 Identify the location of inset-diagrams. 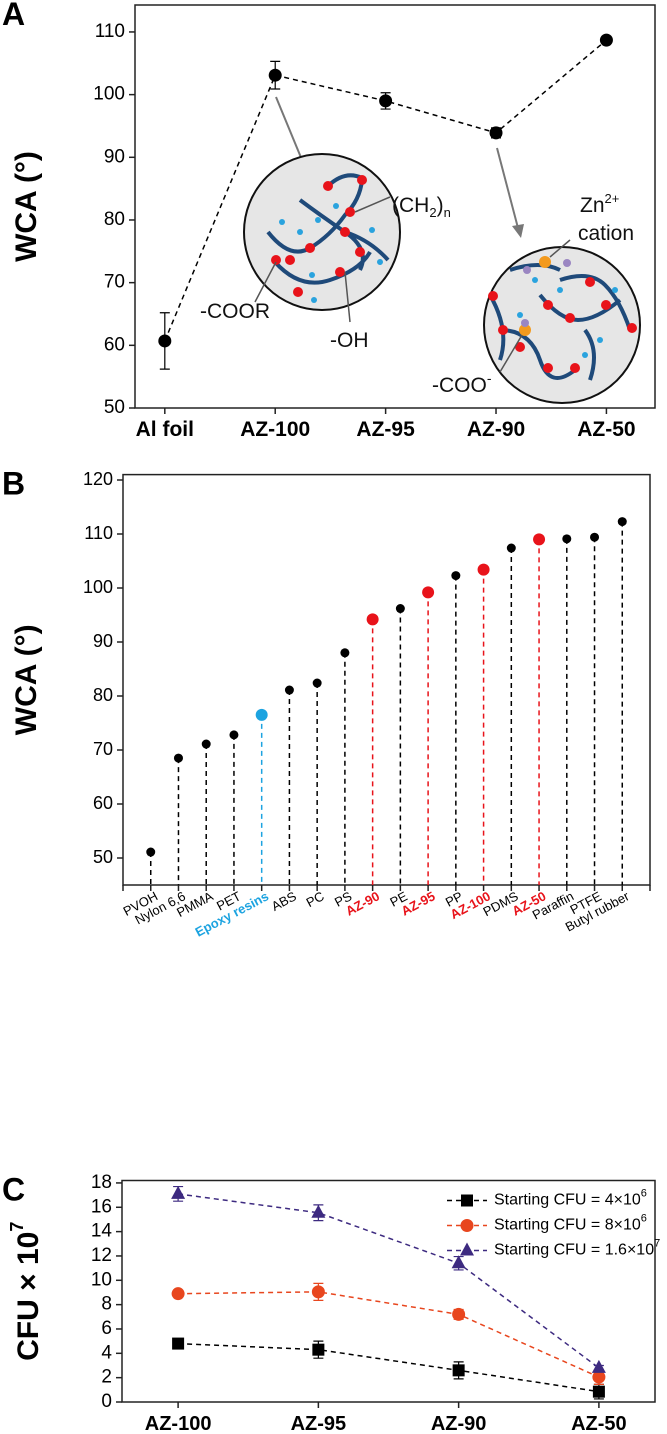
(442, 250).